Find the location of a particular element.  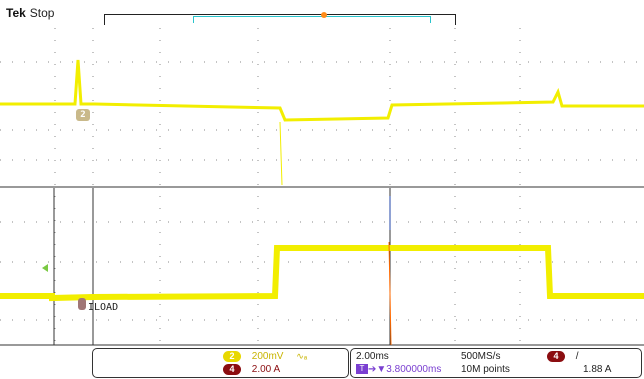

channel-readout-box: 2 200mV ∿ₐ 4 2.00 A is located at coordinates (220, 363).